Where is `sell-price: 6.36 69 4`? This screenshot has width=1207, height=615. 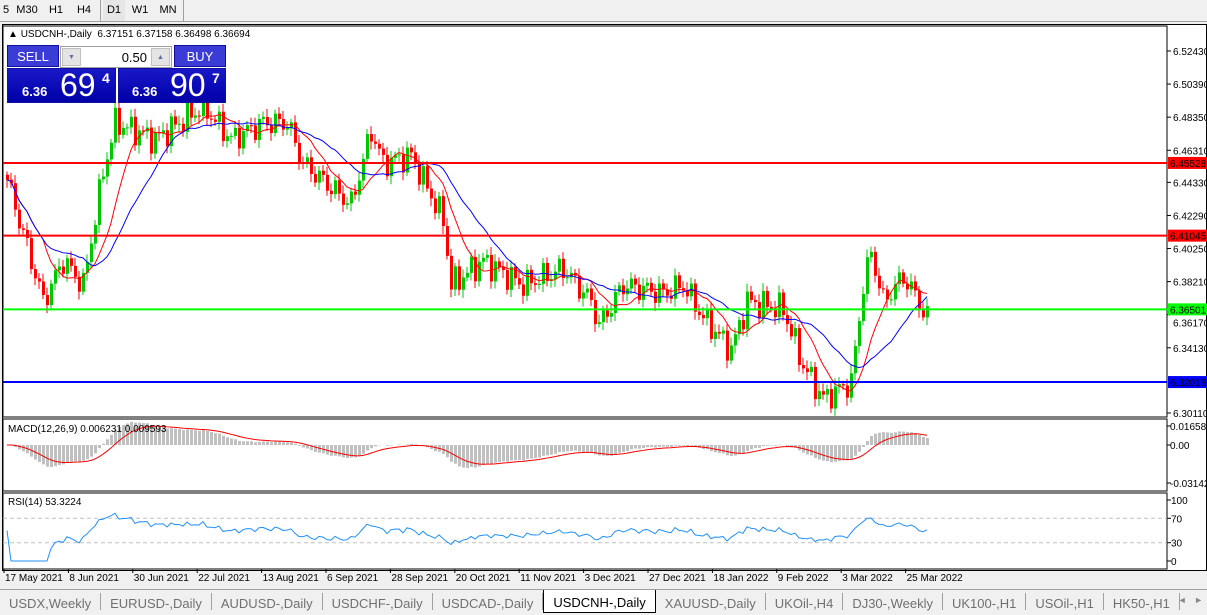
sell-price: 6.36 69 4 is located at coordinates (61, 85).